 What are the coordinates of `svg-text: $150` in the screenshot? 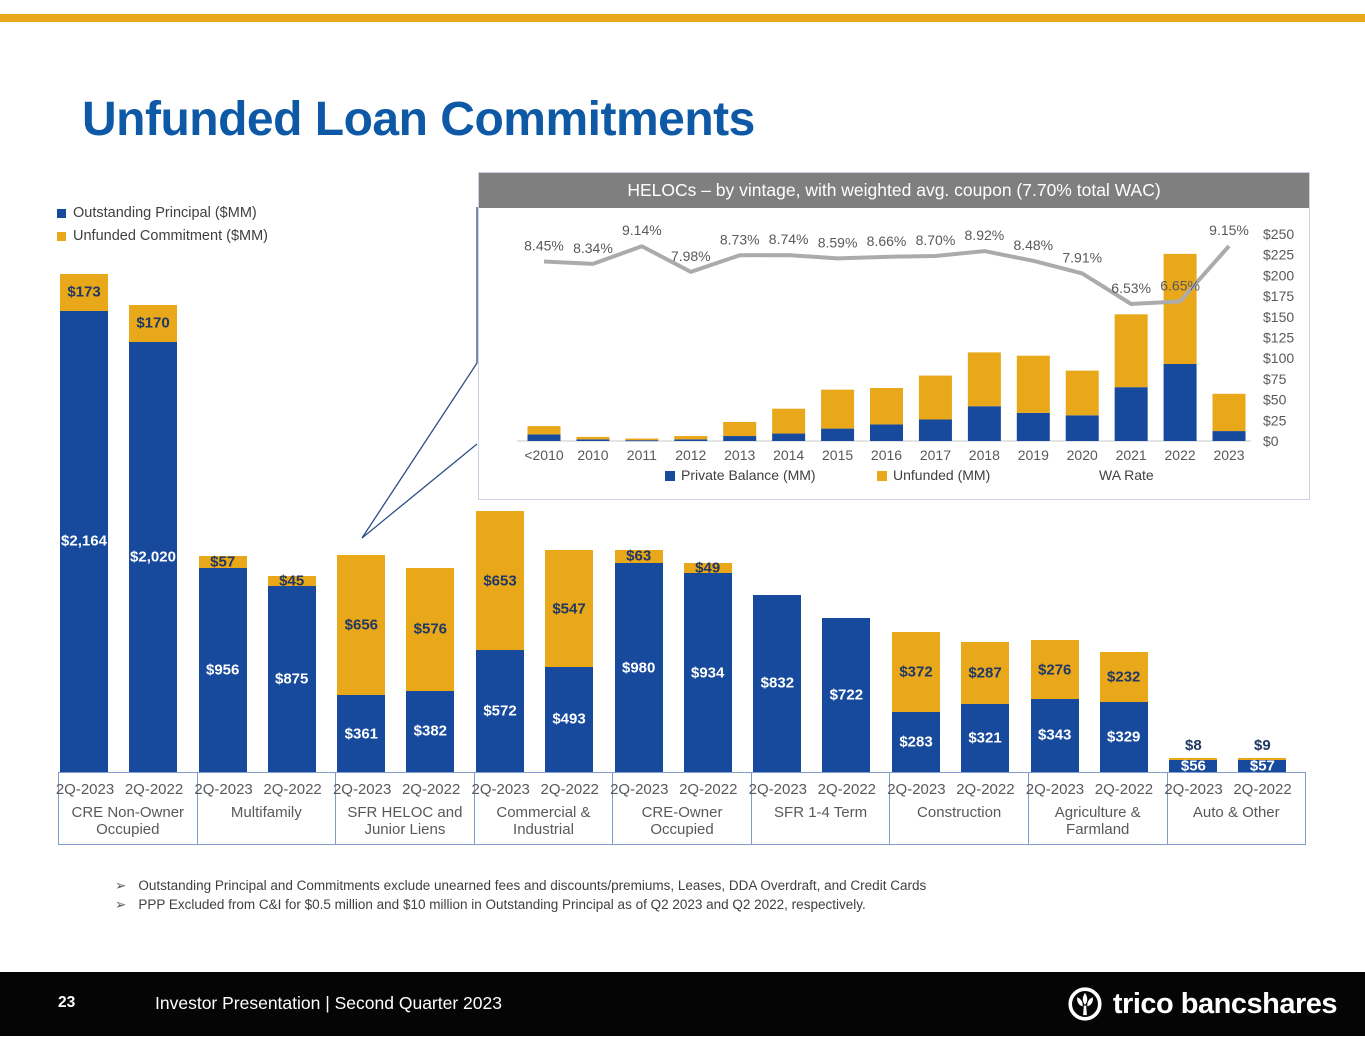 It's located at (1278, 317).